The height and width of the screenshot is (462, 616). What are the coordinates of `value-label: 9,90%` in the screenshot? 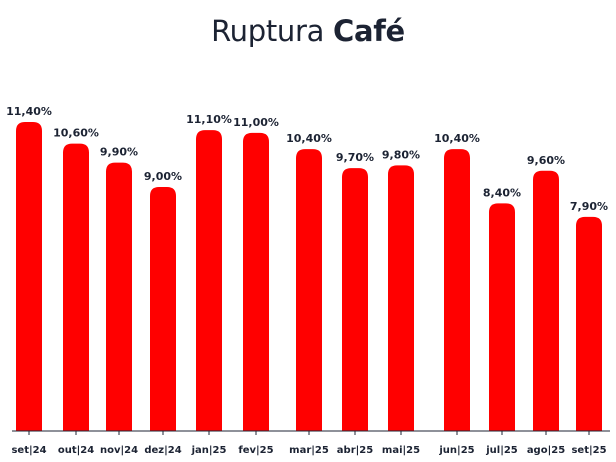 It's located at (119, 152).